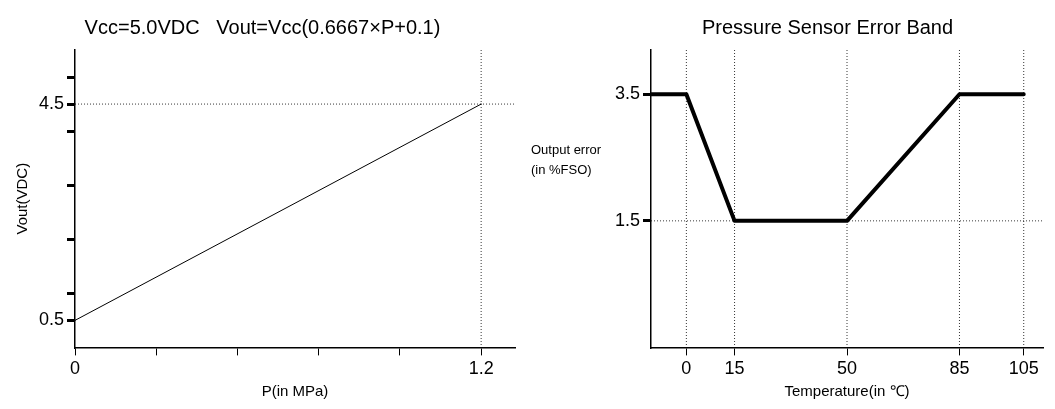 This screenshot has height=409, width=1055. Describe the element at coordinates (1023, 368) in the screenshot. I see `x-tick-label: 105` at that location.